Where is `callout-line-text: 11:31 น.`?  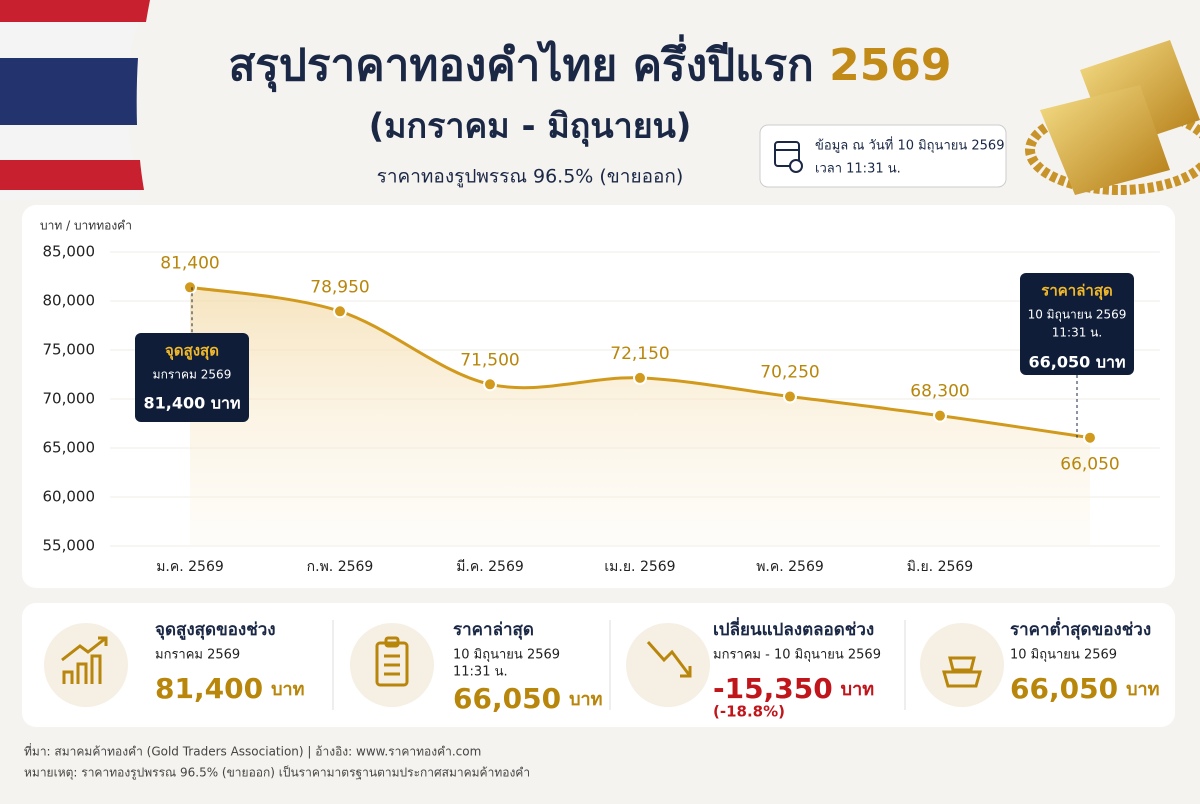 callout-line-text: 11:31 น. is located at coordinates (1077, 333).